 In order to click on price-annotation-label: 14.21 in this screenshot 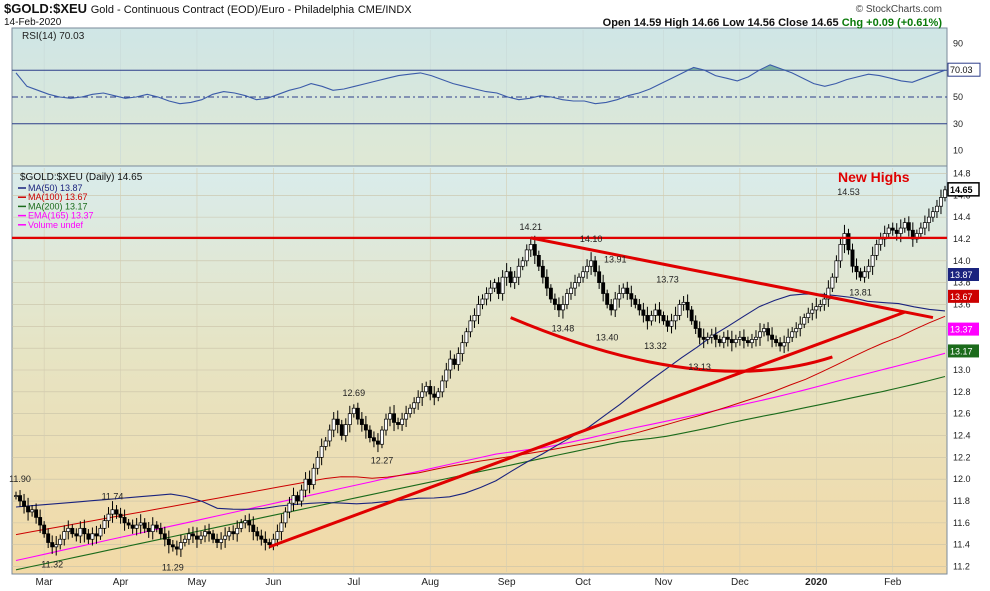, I will do `click(531, 227)`.